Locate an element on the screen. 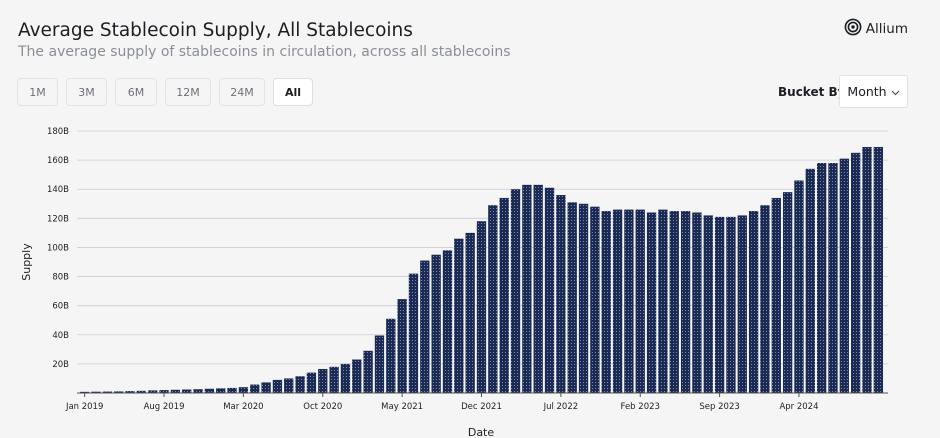 Image resolution: width=940 pixels, height=438 pixels. y-tick-label: 120B is located at coordinates (58, 219).